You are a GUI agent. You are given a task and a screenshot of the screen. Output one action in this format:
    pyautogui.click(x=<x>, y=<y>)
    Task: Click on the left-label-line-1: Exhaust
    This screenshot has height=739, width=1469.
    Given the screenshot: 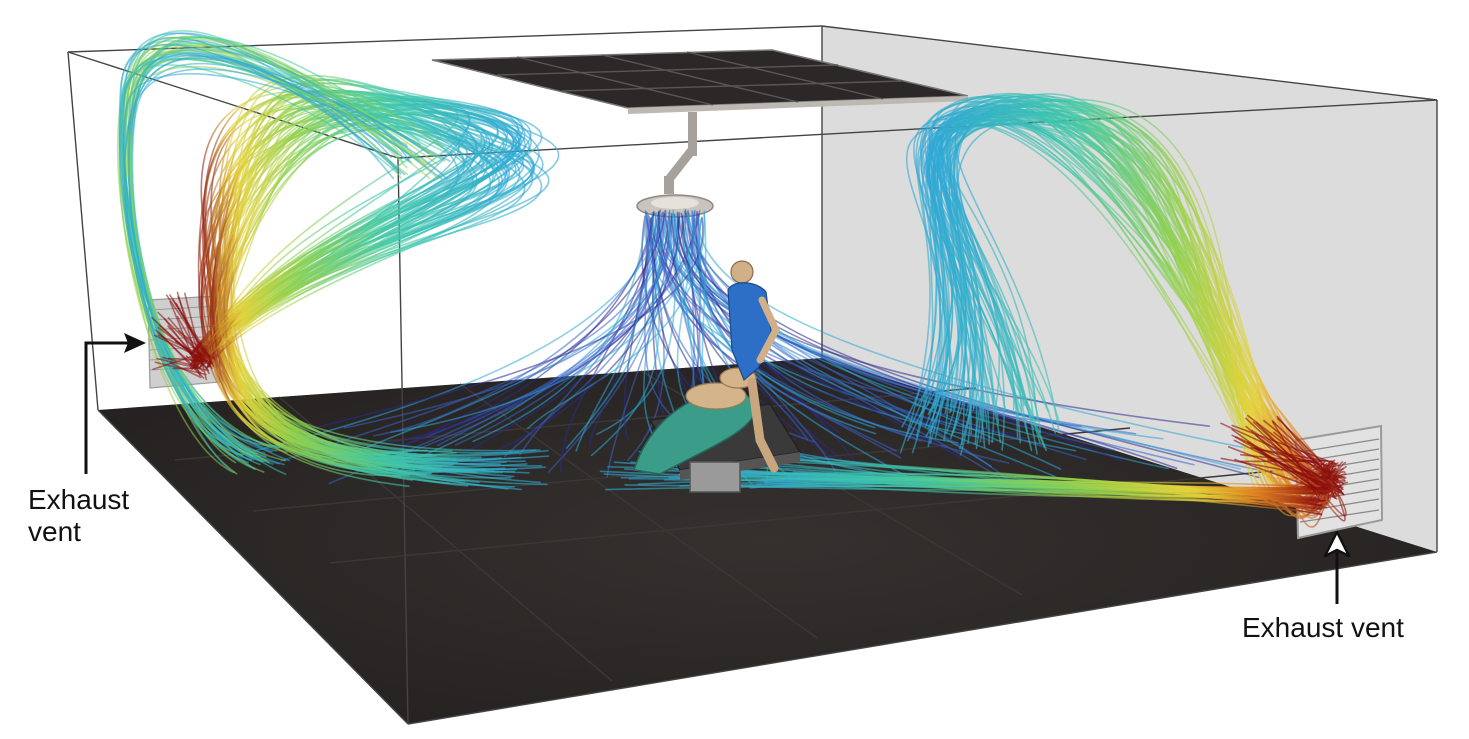 What is the action you would take?
    pyautogui.click(x=79, y=499)
    